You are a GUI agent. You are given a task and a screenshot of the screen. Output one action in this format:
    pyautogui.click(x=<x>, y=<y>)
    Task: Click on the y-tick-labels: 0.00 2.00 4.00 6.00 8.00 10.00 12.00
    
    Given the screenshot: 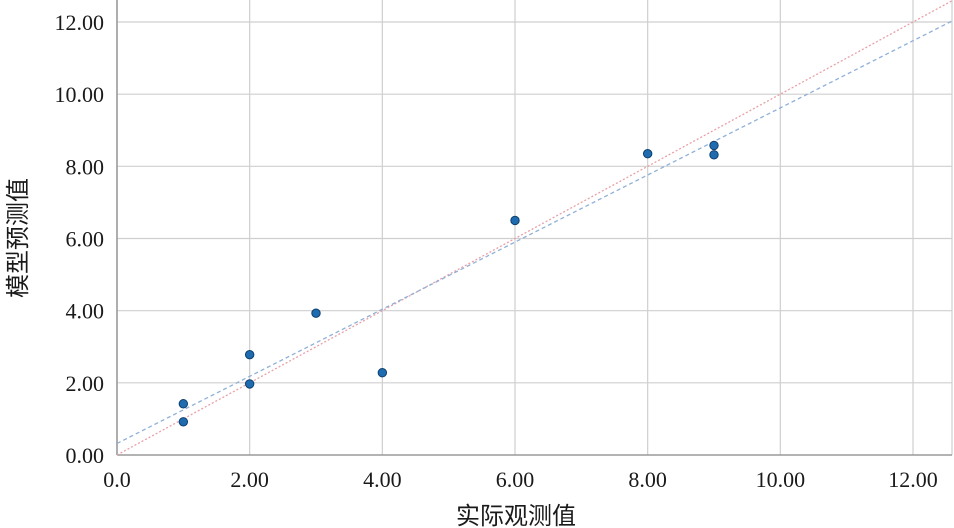 What is the action you would take?
    pyautogui.click(x=80, y=239)
    